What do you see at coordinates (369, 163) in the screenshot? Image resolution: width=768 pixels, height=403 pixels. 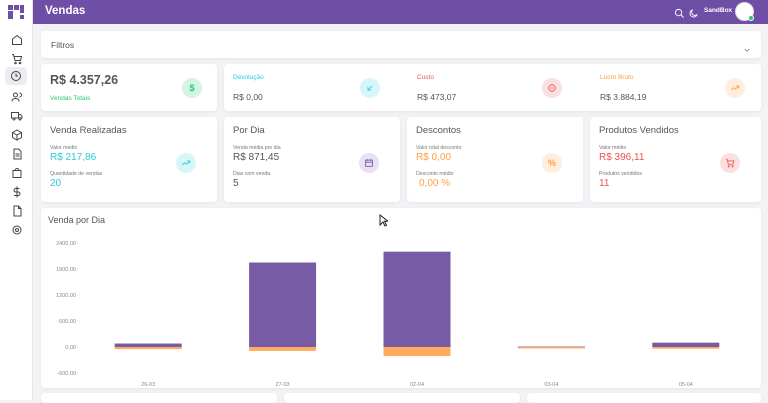 I see `calendar-icon` at bounding box center [369, 163].